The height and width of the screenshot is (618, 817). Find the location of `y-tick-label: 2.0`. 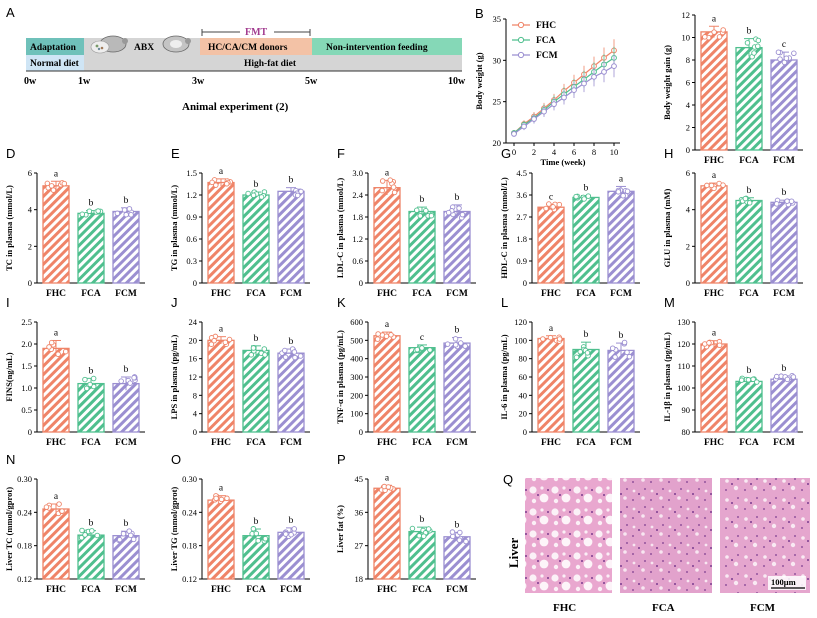

y-tick-label: 2.0 is located at coordinates (26, 344).